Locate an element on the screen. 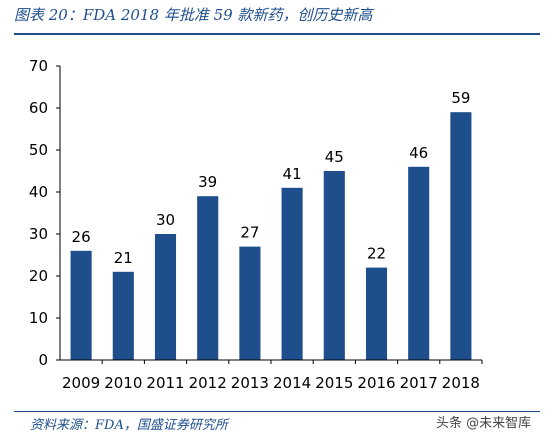 The image size is (554, 437). figure-source: 资料来源：FDA，国盛证券研究所 is located at coordinates (129, 425).